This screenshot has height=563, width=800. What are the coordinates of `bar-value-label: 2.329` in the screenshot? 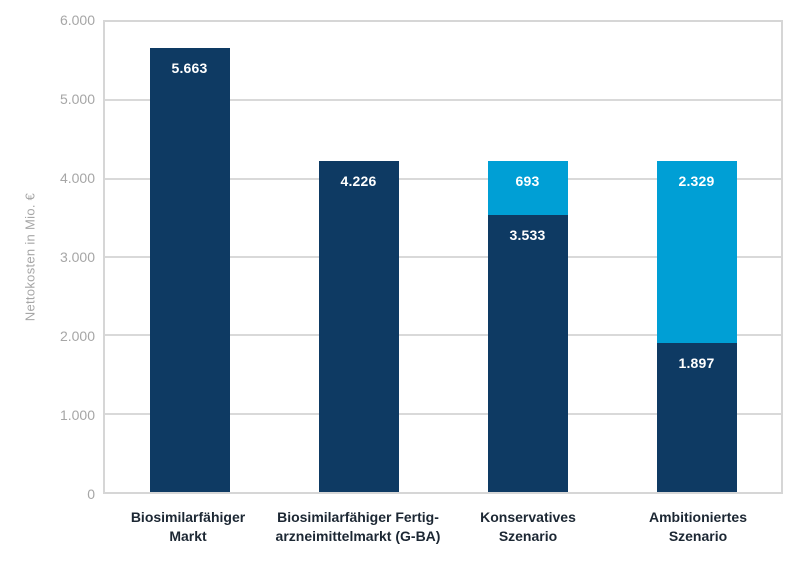 It's located at (696, 180).